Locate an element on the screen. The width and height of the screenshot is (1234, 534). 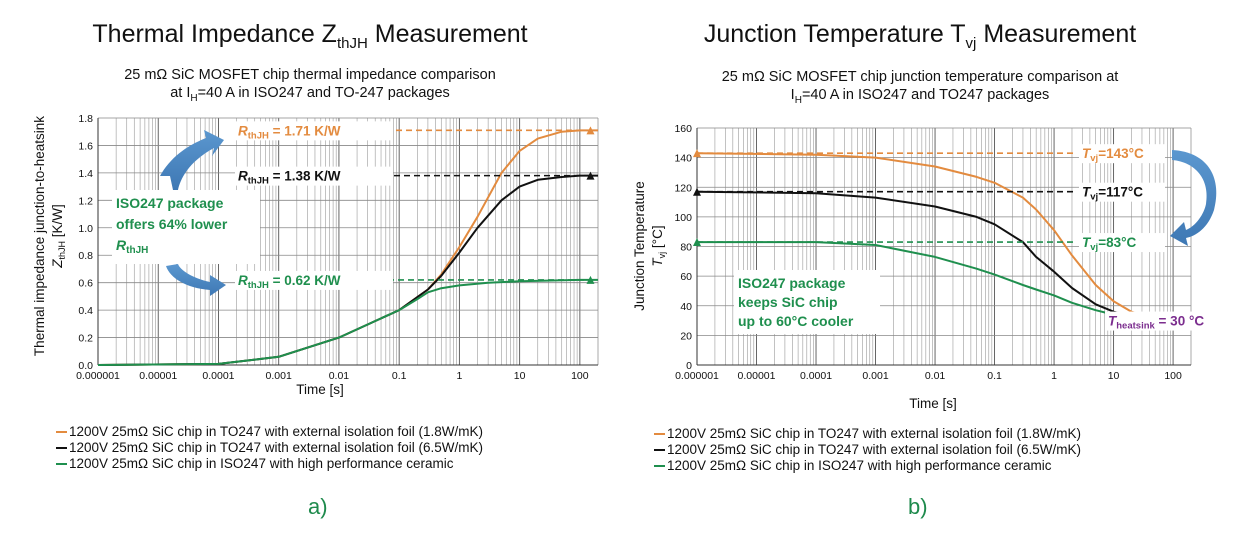
y-tick-label: 120 is located at coordinates (683, 188).